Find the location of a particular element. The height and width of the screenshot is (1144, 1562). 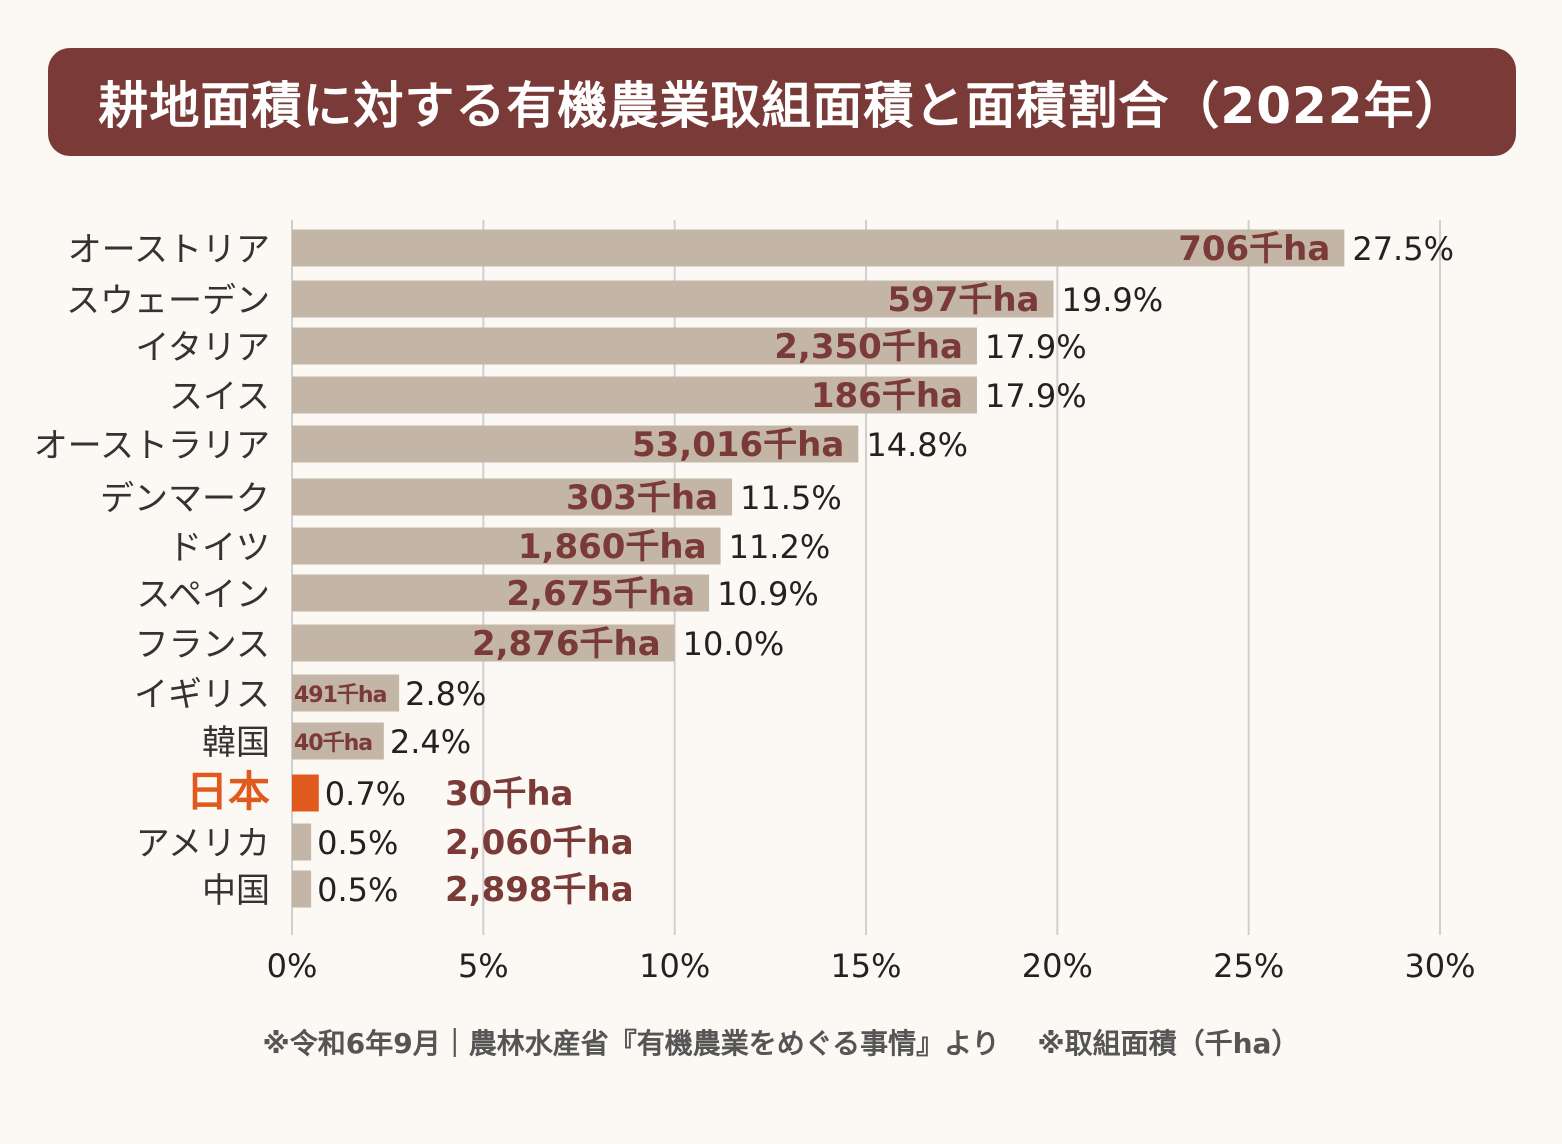

source-note: ※令和6年9月｜農林水産省『有機農業をめぐる事情』より is located at coordinates (631, 1043).